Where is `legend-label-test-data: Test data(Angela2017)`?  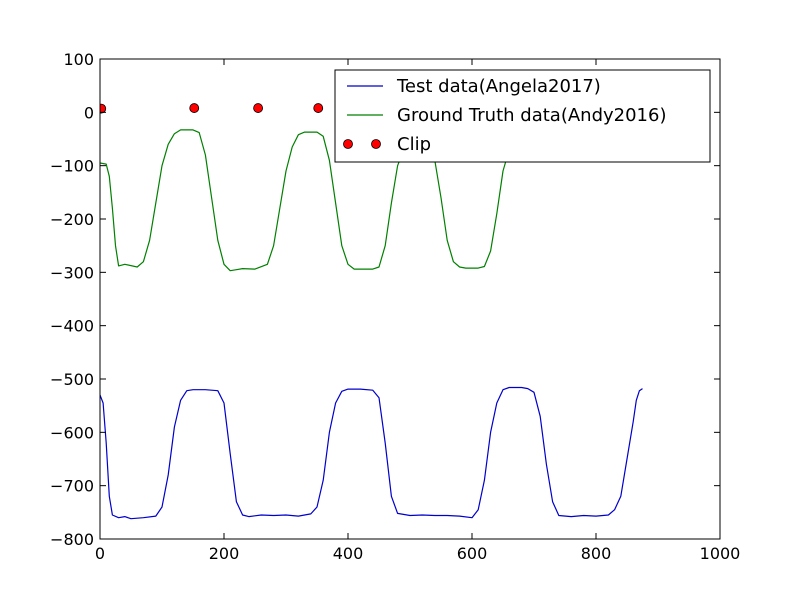
legend-label-test-data: Test data(Angela2017) is located at coordinates (498, 86).